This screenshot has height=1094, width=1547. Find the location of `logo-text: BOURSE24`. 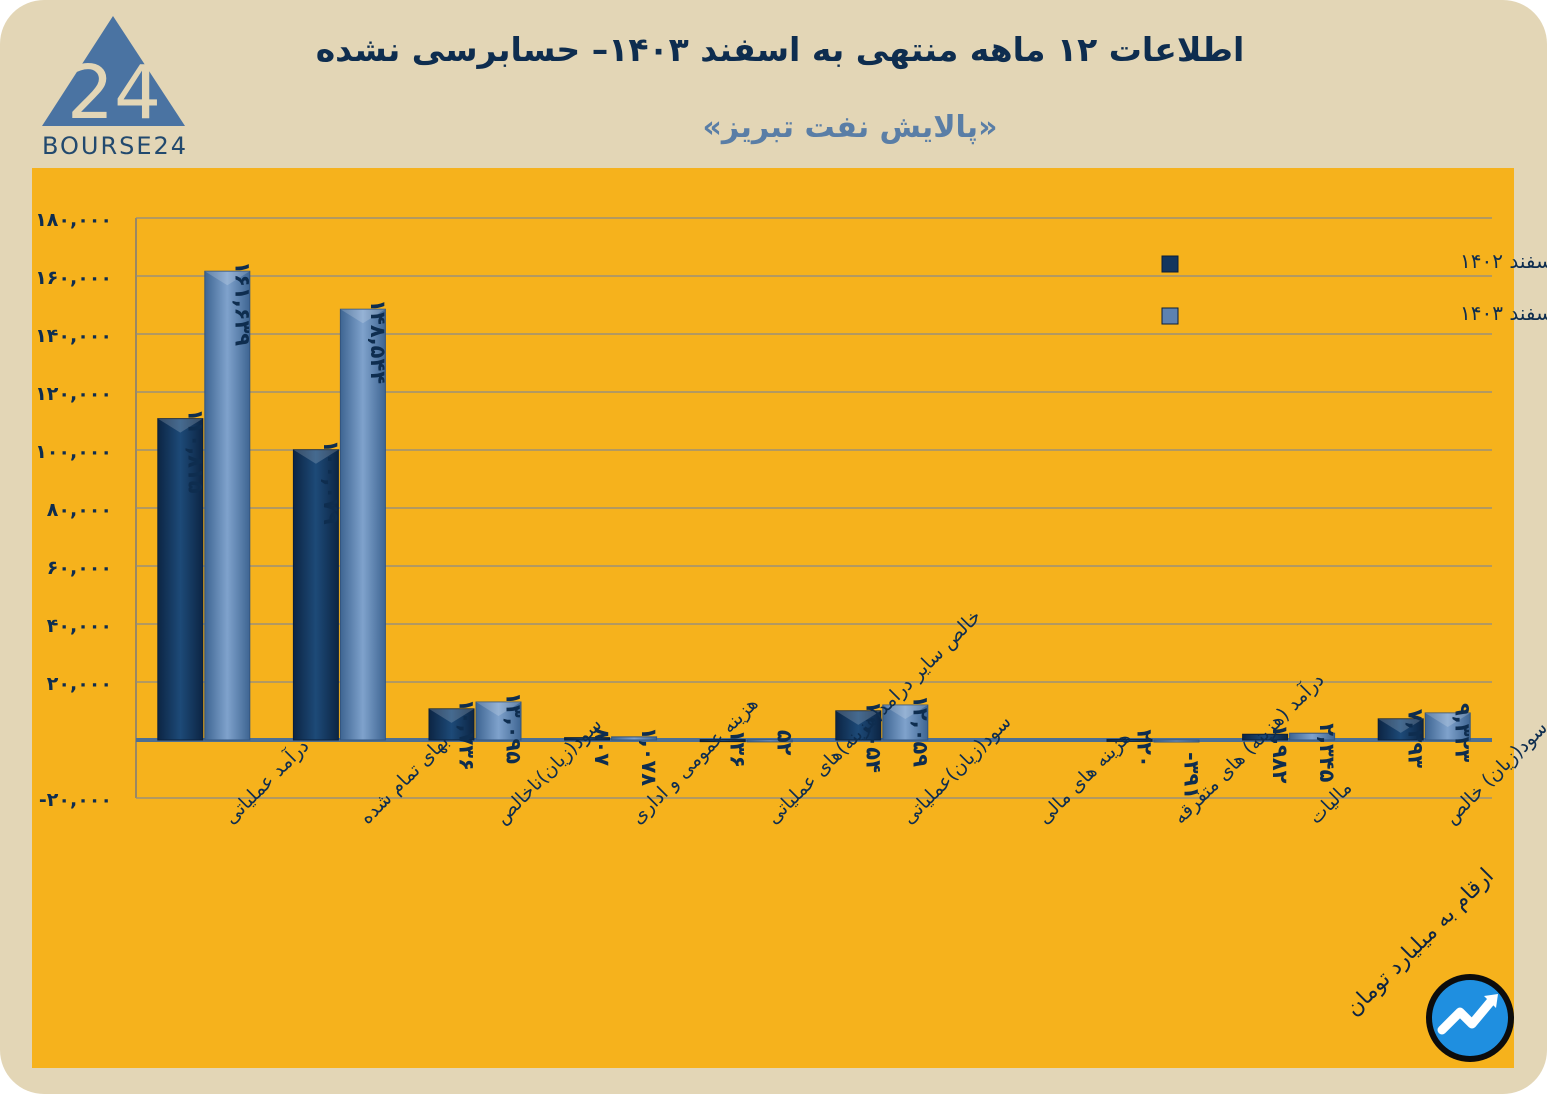

logo-text: BOURSE24 is located at coordinates (115, 146).